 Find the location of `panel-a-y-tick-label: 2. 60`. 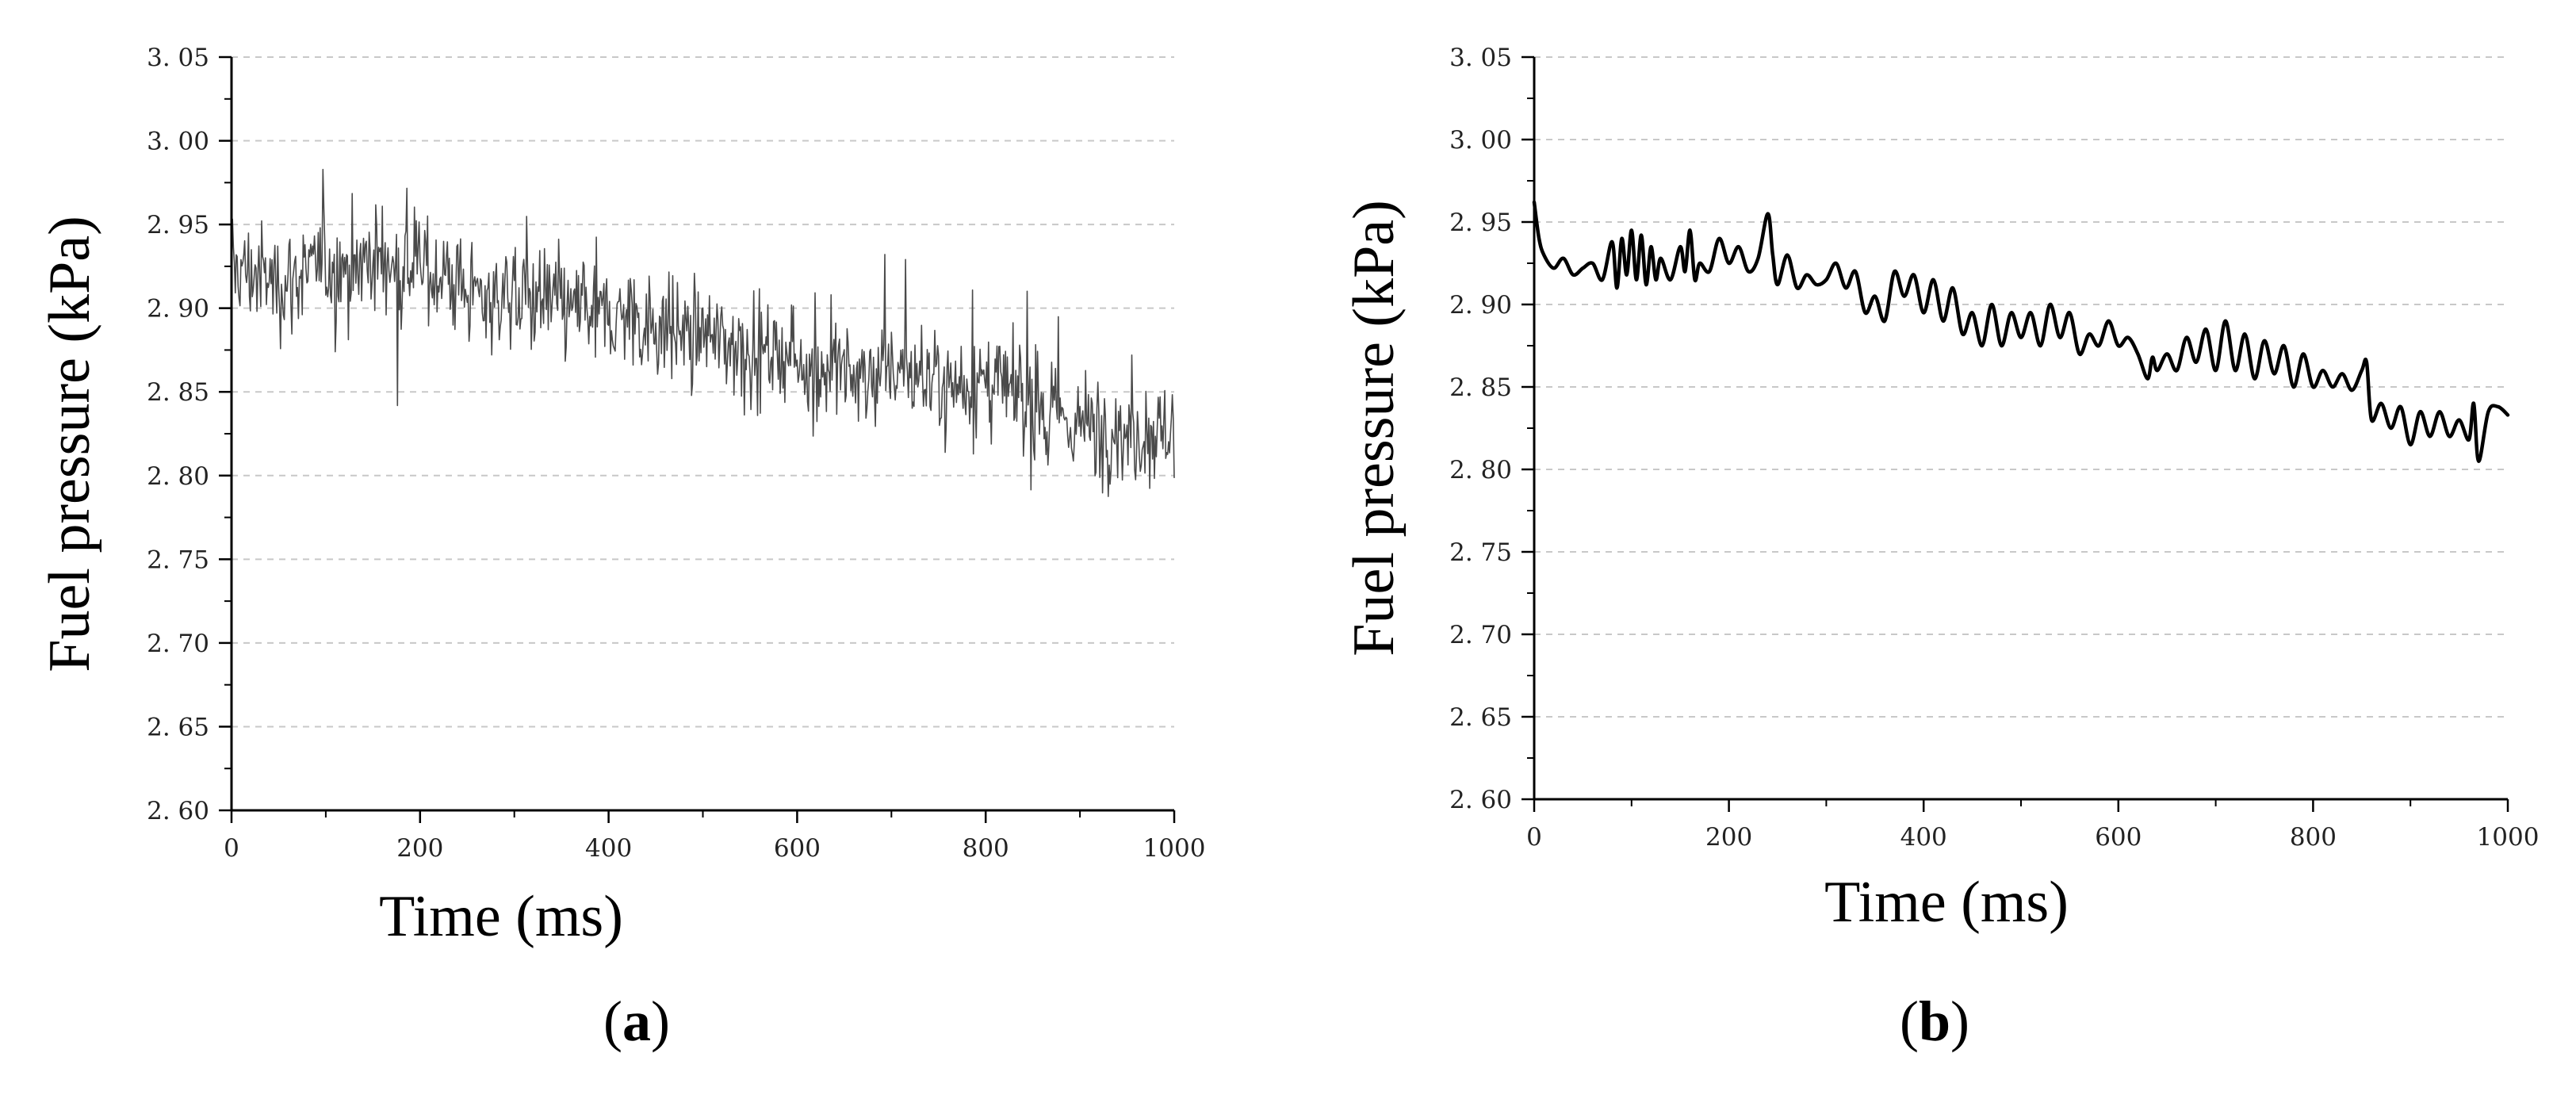

panel-a-y-tick-label: 2. 60 is located at coordinates (178, 811).